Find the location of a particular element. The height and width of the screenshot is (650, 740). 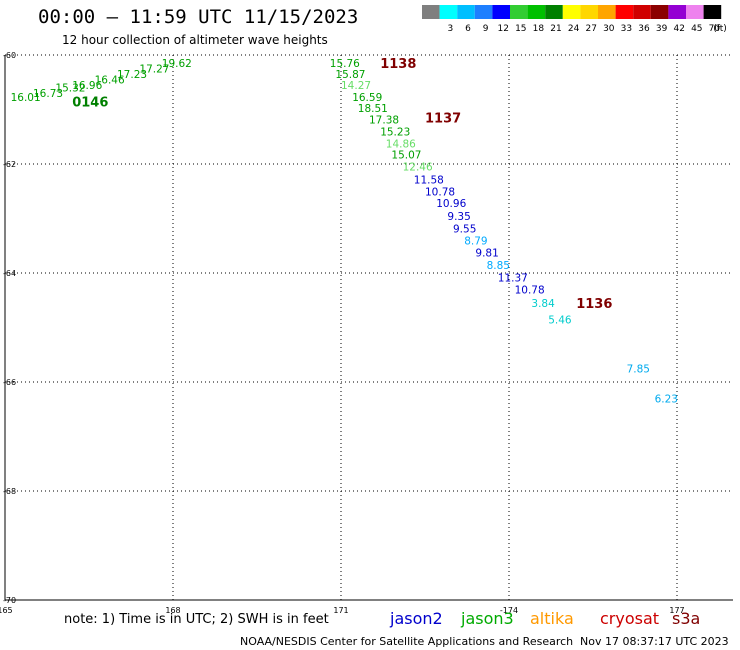

latitude-tick-label: -64 is located at coordinates (9, 273).